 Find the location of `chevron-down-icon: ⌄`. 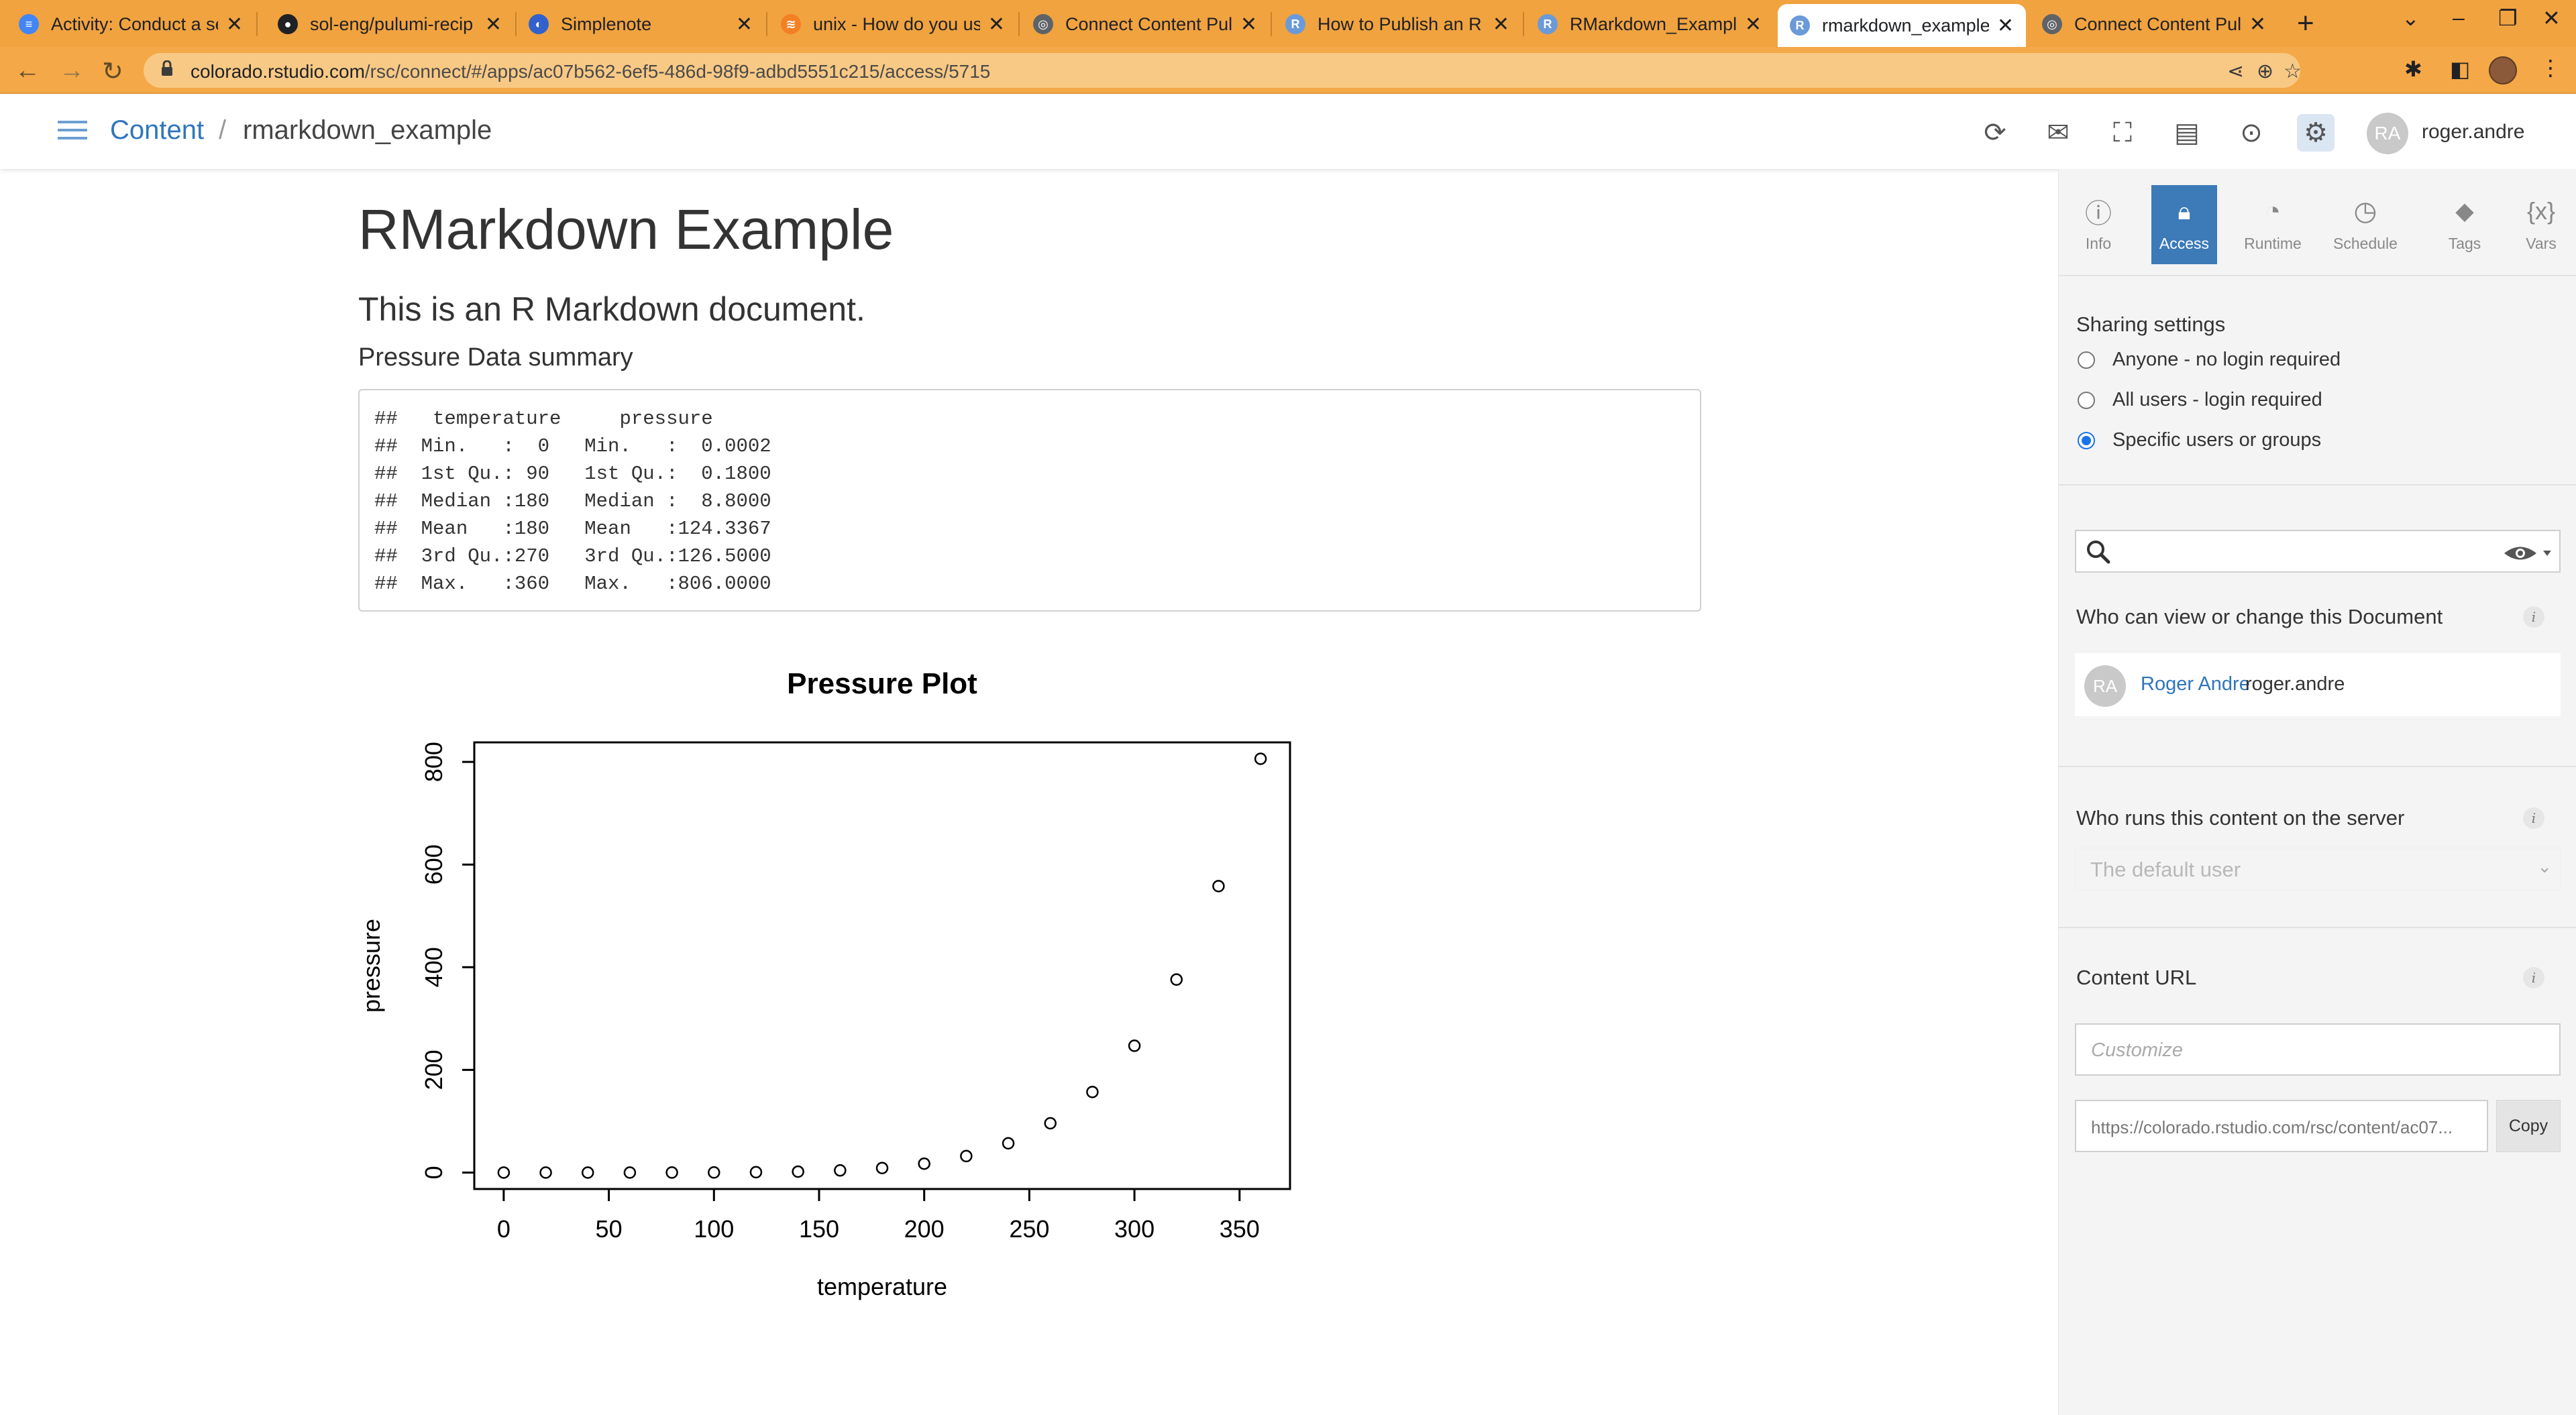

chevron-down-icon: ⌄ is located at coordinates (2544, 866).